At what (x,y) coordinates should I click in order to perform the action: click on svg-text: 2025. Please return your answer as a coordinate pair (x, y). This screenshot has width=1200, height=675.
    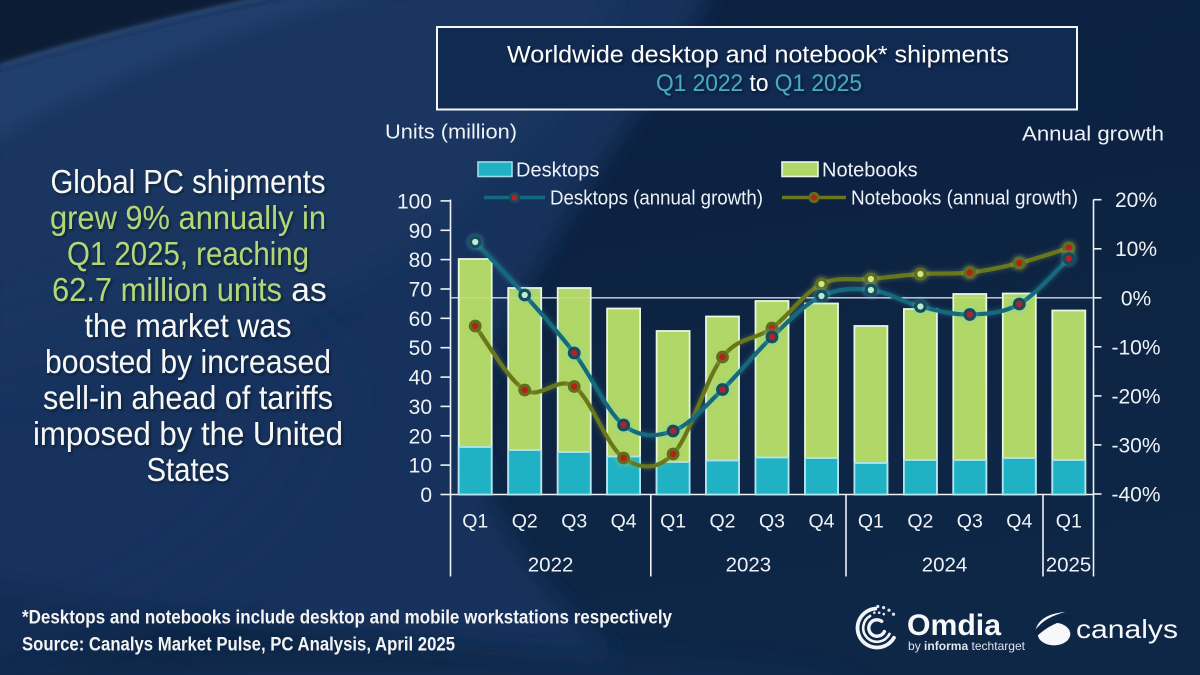
    Looking at the image, I should click on (1069, 565).